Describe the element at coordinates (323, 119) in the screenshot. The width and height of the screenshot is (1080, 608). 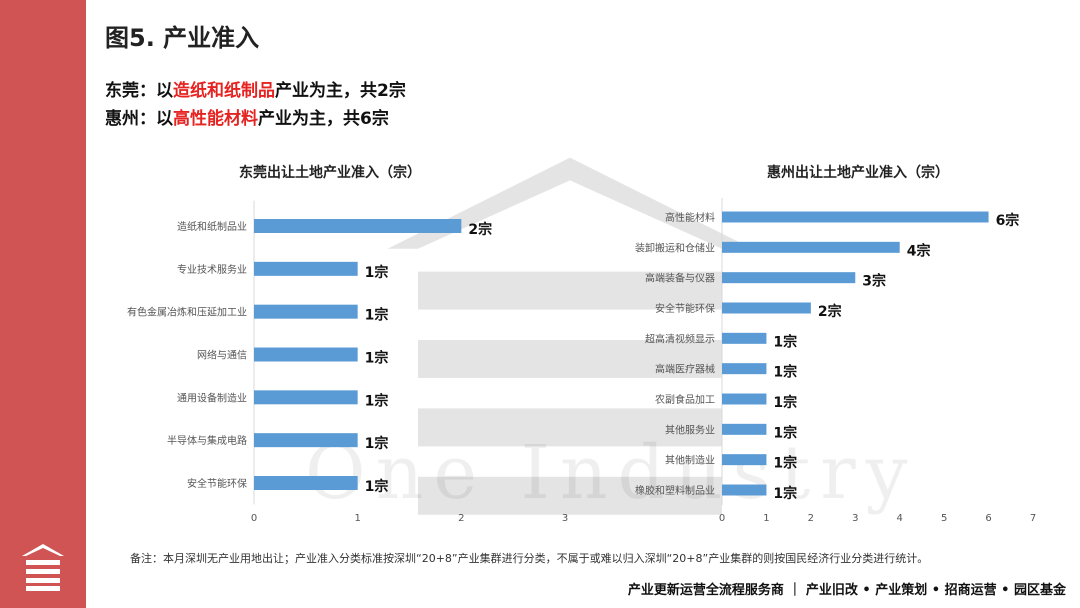
I see `summary-suffix: 产业为主，共6宗` at that location.